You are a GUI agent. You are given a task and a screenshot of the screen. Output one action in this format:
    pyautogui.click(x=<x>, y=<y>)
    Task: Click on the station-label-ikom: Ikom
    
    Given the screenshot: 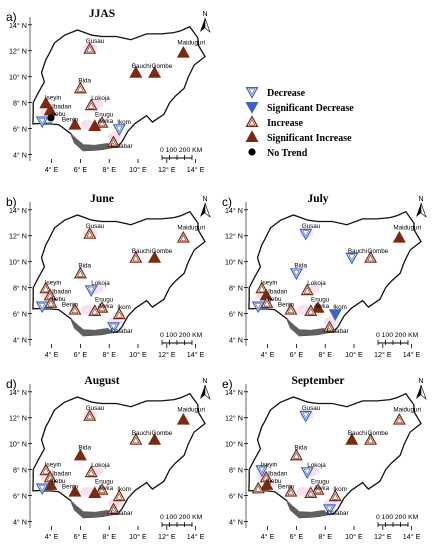 What is the action you would take?
    pyautogui.click(x=124, y=122)
    